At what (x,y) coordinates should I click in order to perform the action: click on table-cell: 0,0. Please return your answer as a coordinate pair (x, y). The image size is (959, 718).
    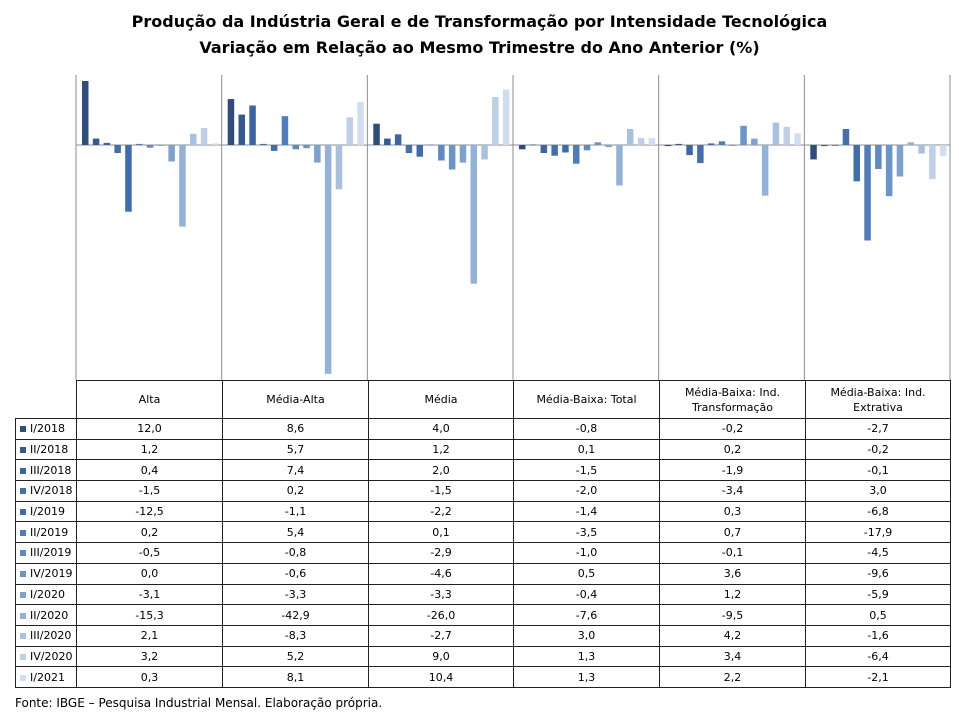
    Looking at the image, I should click on (149, 573).